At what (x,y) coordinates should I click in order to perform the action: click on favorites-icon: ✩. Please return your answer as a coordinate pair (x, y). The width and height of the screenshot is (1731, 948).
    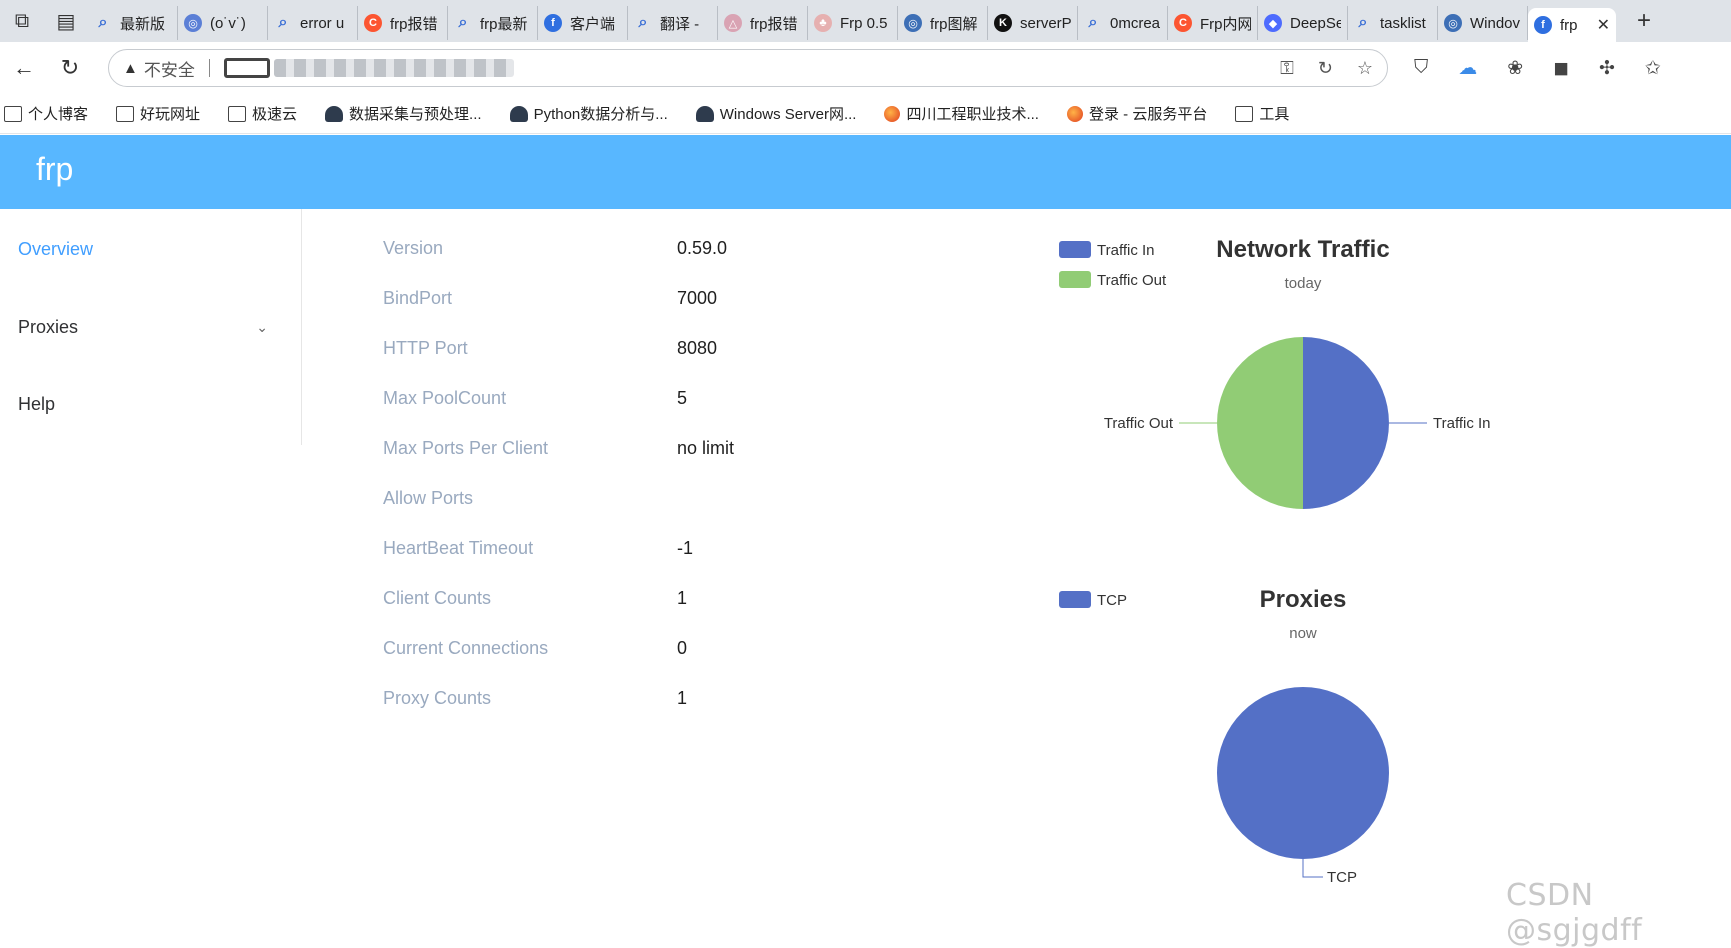
    Looking at the image, I should click on (1652, 68).